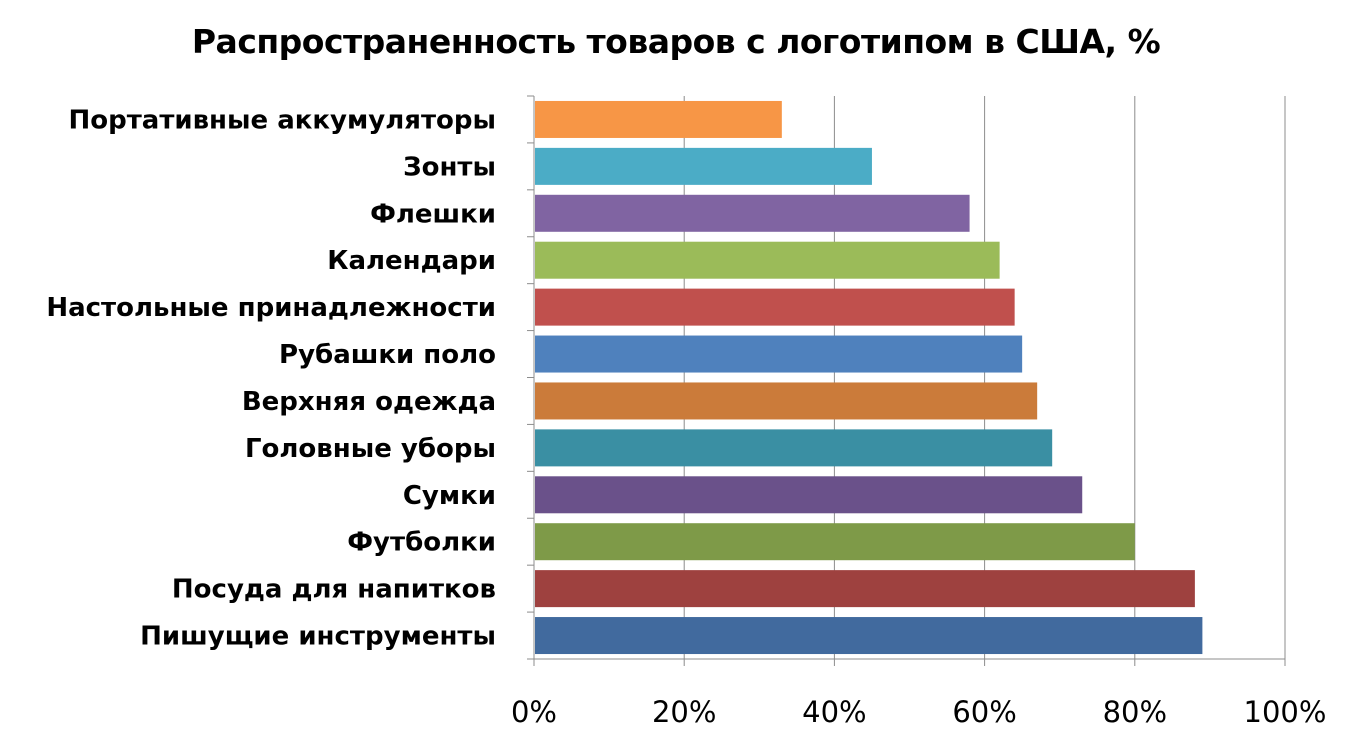 Image resolution: width=1352 pixels, height=744 pixels. What do you see at coordinates (271, 308) in the screenshot?
I see `category-label: Настольные принадлежности` at bounding box center [271, 308].